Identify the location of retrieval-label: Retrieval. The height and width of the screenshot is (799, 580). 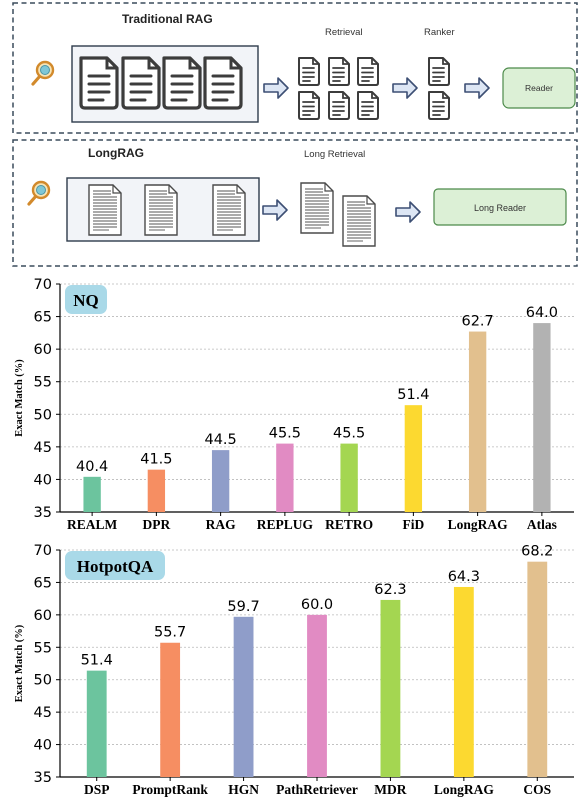
(344, 32).